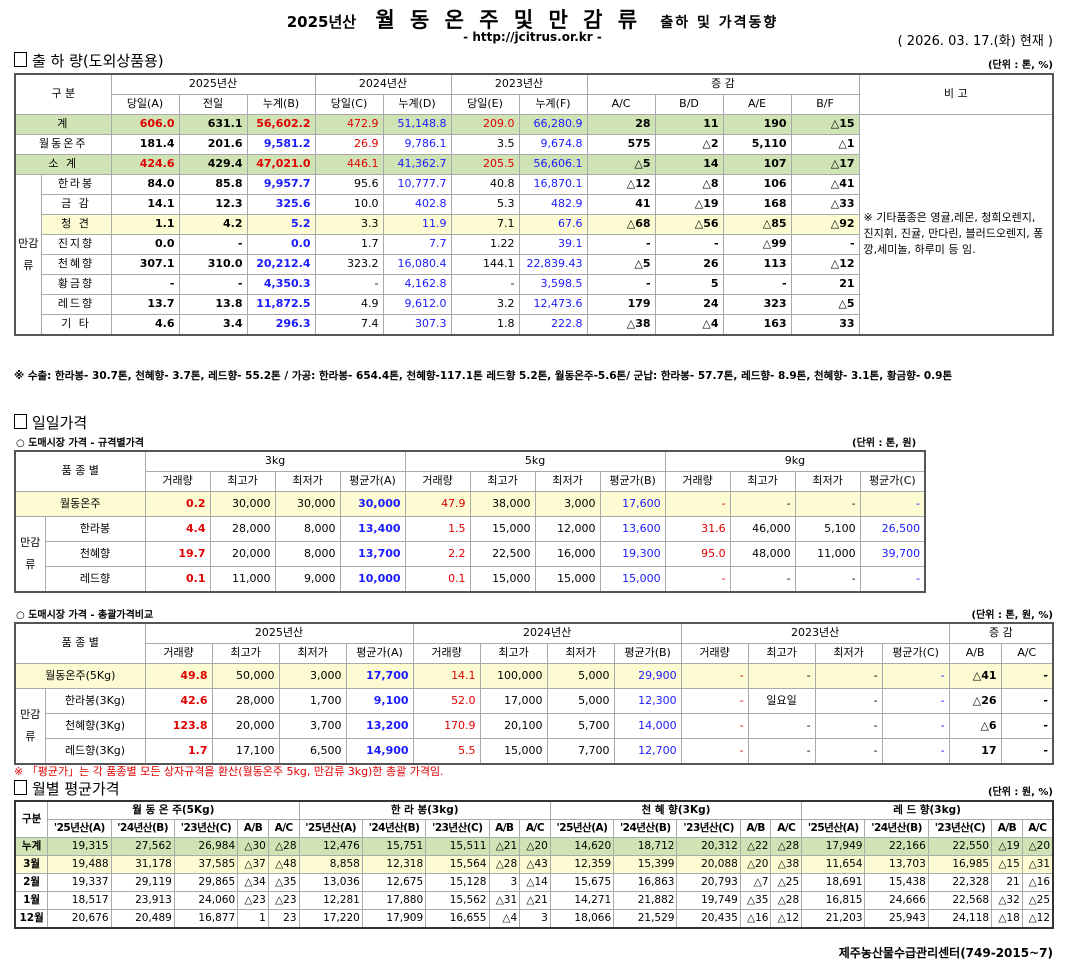 Image resolution: width=1065 pixels, height=964 pixels. What do you see at coordinates (457, 846) in the screenshot?
I see `data-cell: 15,511` at bounding box center [457, 846].